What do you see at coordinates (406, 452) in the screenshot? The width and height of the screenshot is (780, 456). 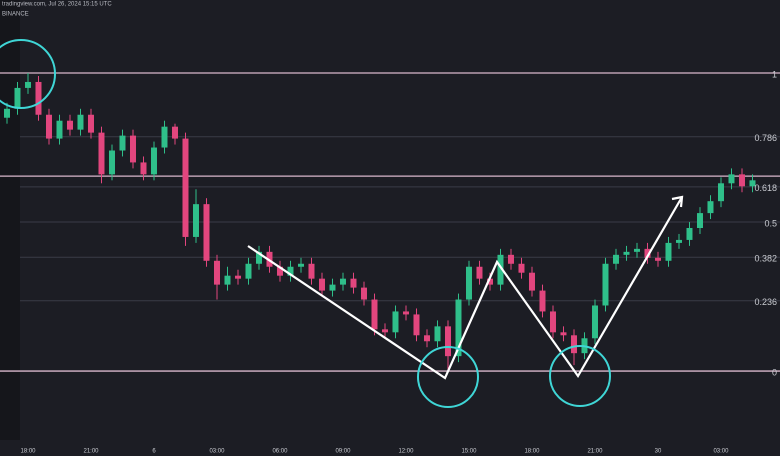 I see `x-tick-label: 12:00` at bounding box center [406, 452].